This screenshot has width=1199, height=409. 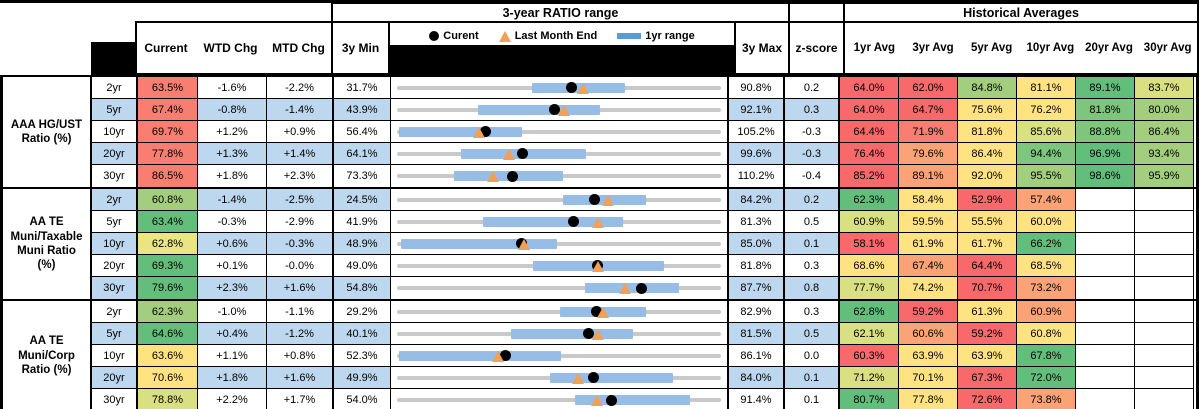 I want to click on avg-cell-30yr: 95.9%, so click(x=1164, y=176).